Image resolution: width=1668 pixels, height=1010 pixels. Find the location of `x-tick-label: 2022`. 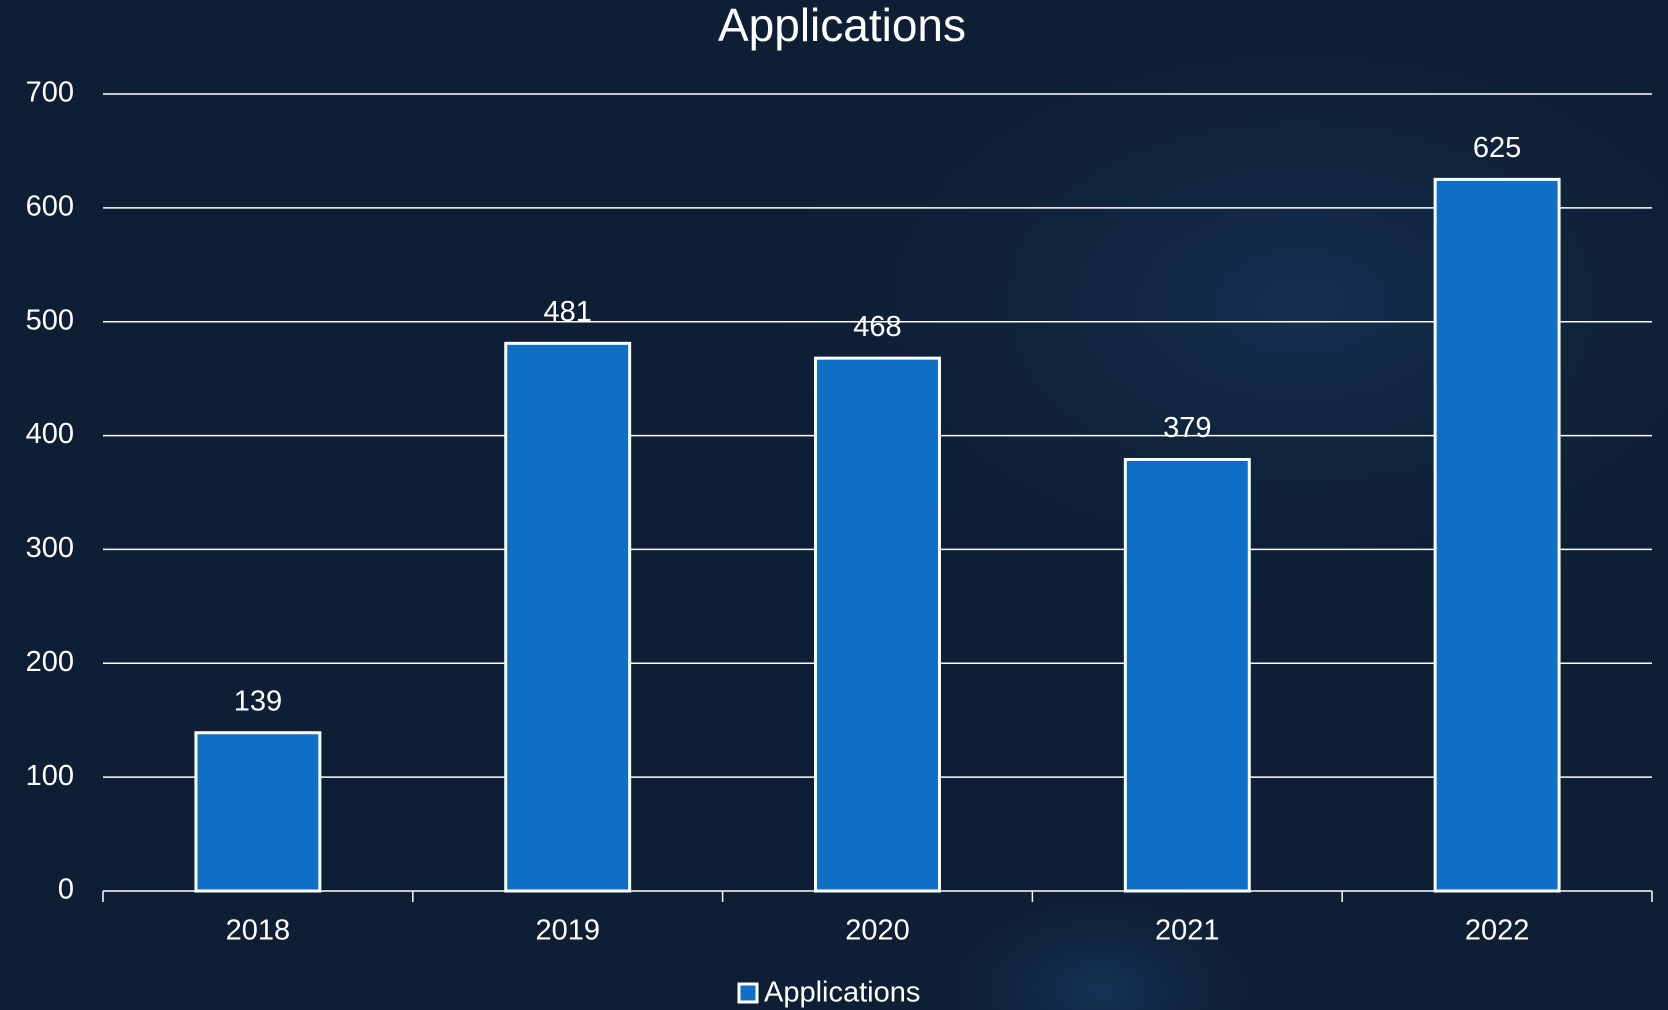

x-tick-label: 2022 is located at coordinates (1497, 931).